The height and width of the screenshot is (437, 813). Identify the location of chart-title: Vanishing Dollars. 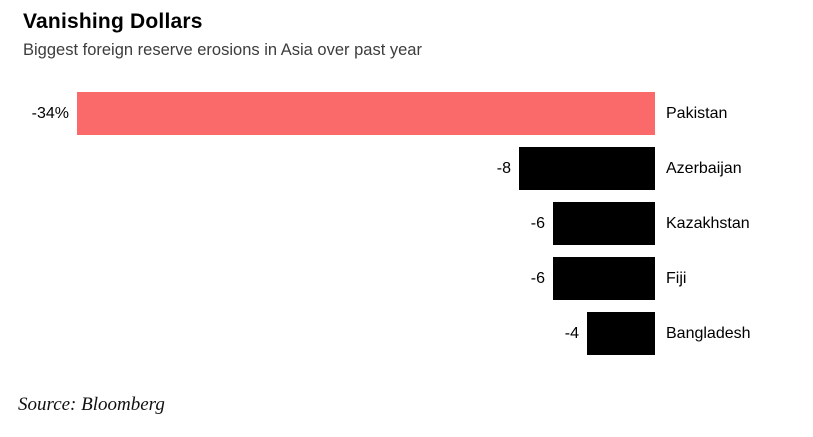
(113, 21).